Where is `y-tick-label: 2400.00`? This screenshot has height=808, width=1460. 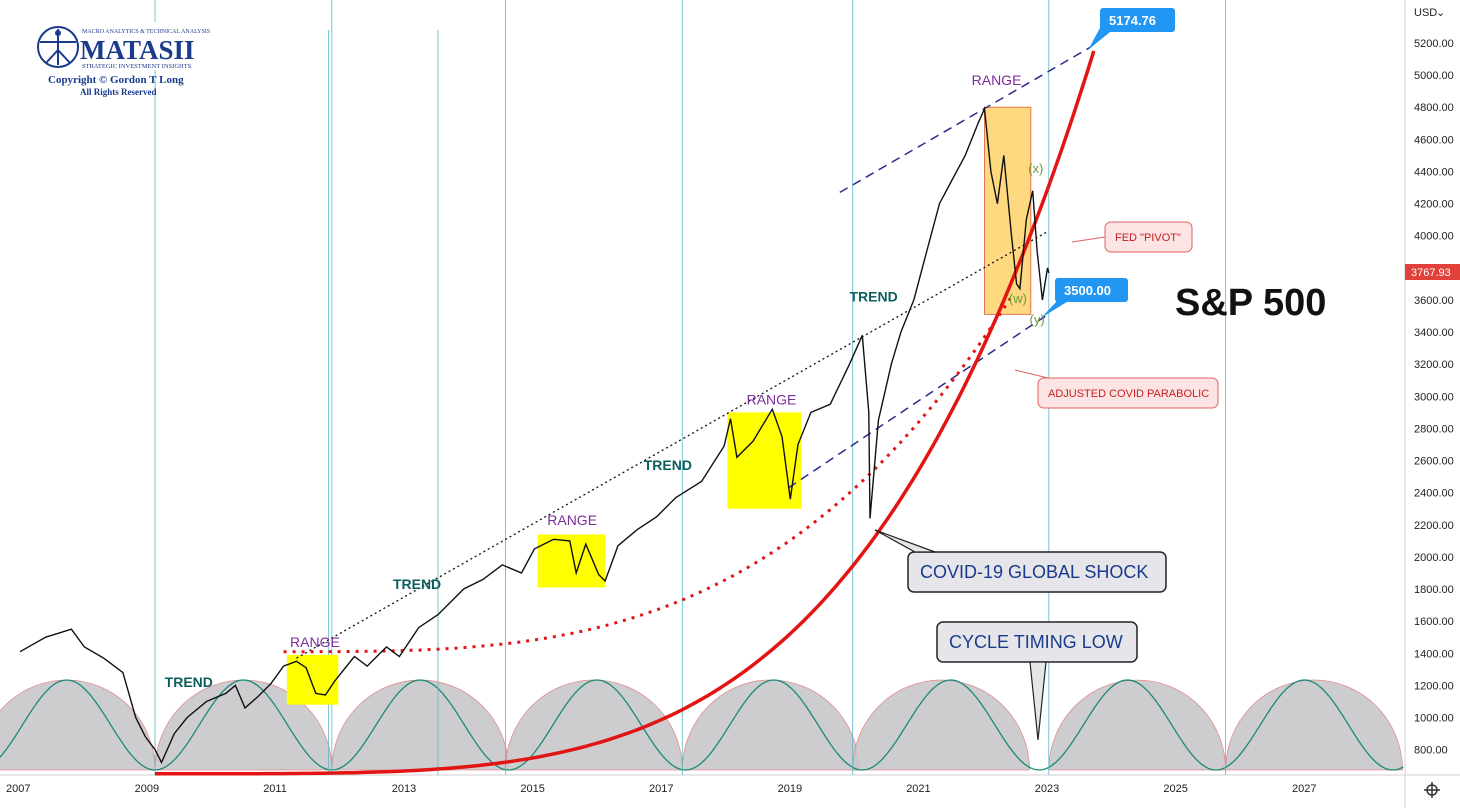 y-tick-label: 2400.00 is located at coordinates (1434, 494).